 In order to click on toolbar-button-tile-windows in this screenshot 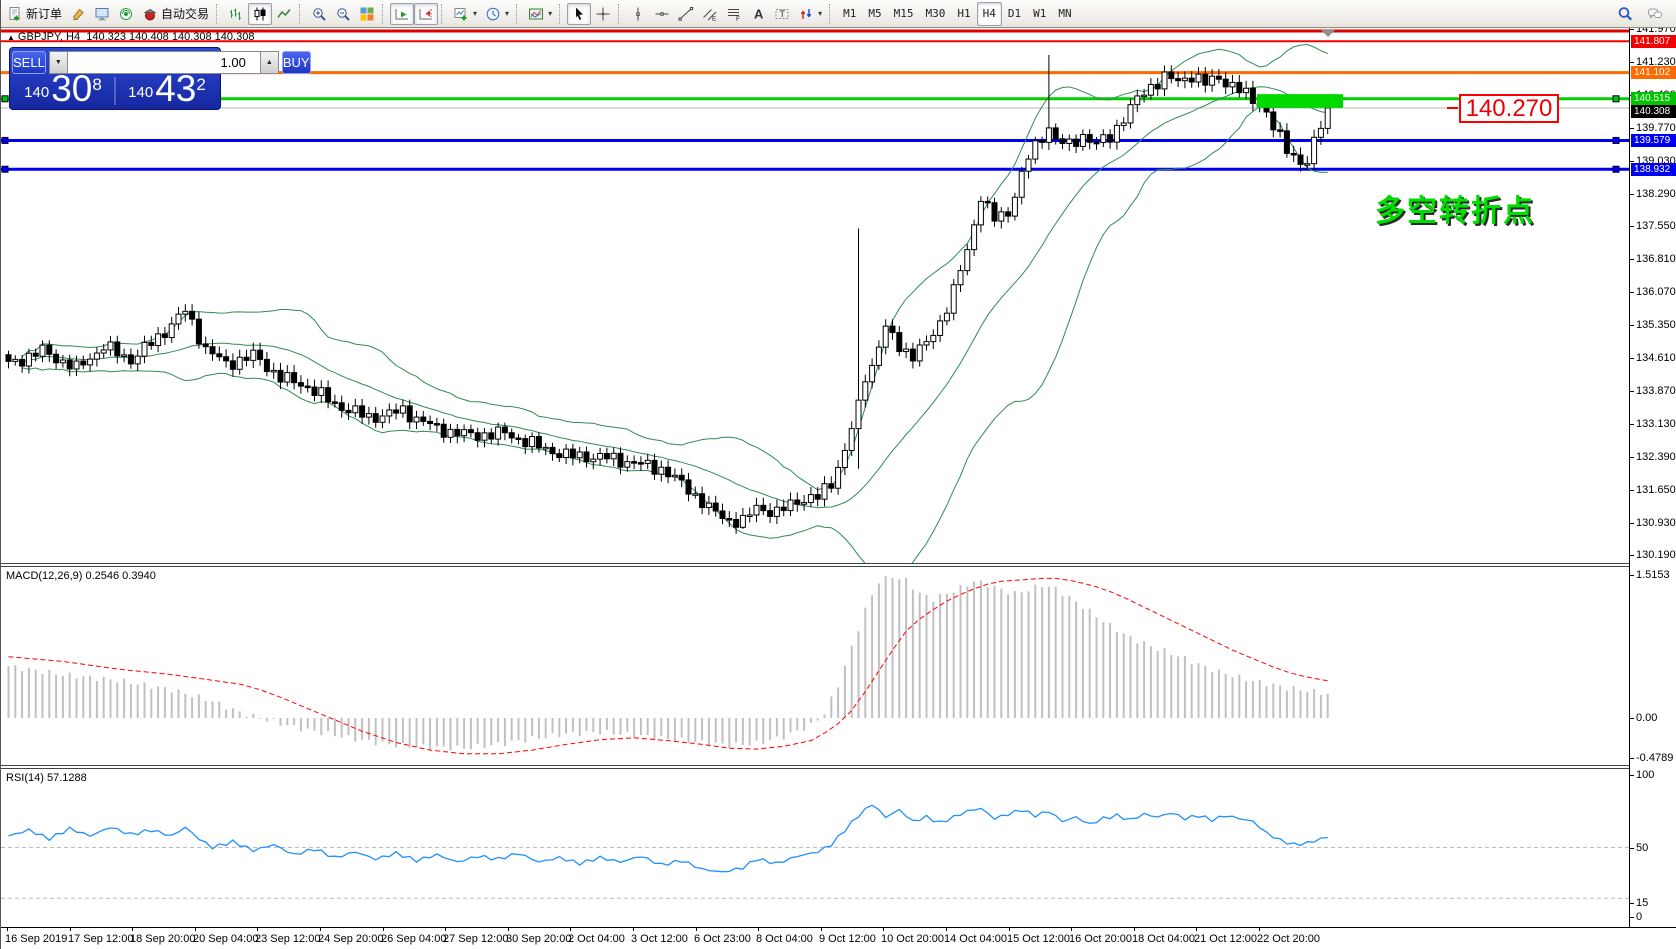, I will do `click(367, 14)`.